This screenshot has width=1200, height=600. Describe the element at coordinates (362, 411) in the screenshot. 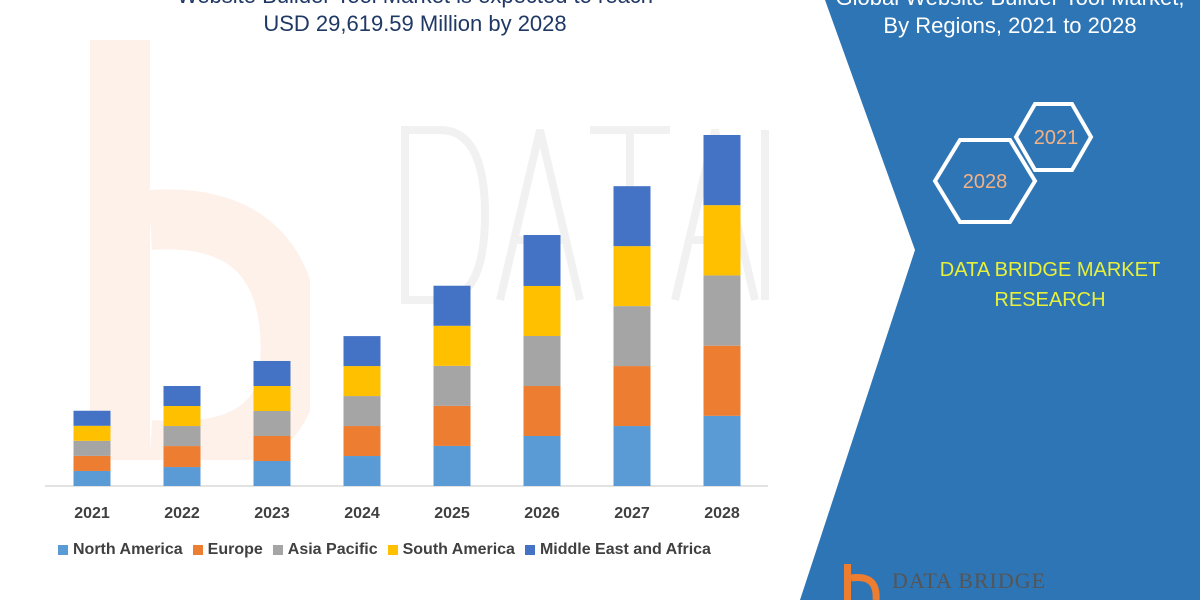

I see `bar-segment-2024-asia-pacific` at that location.